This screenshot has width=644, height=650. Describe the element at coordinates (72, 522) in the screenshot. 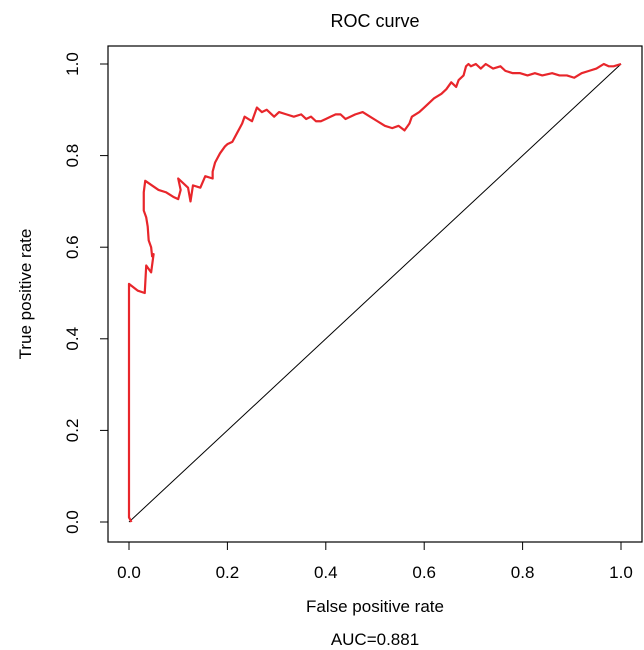

I see `y-tick-label: 0.0` at that location.